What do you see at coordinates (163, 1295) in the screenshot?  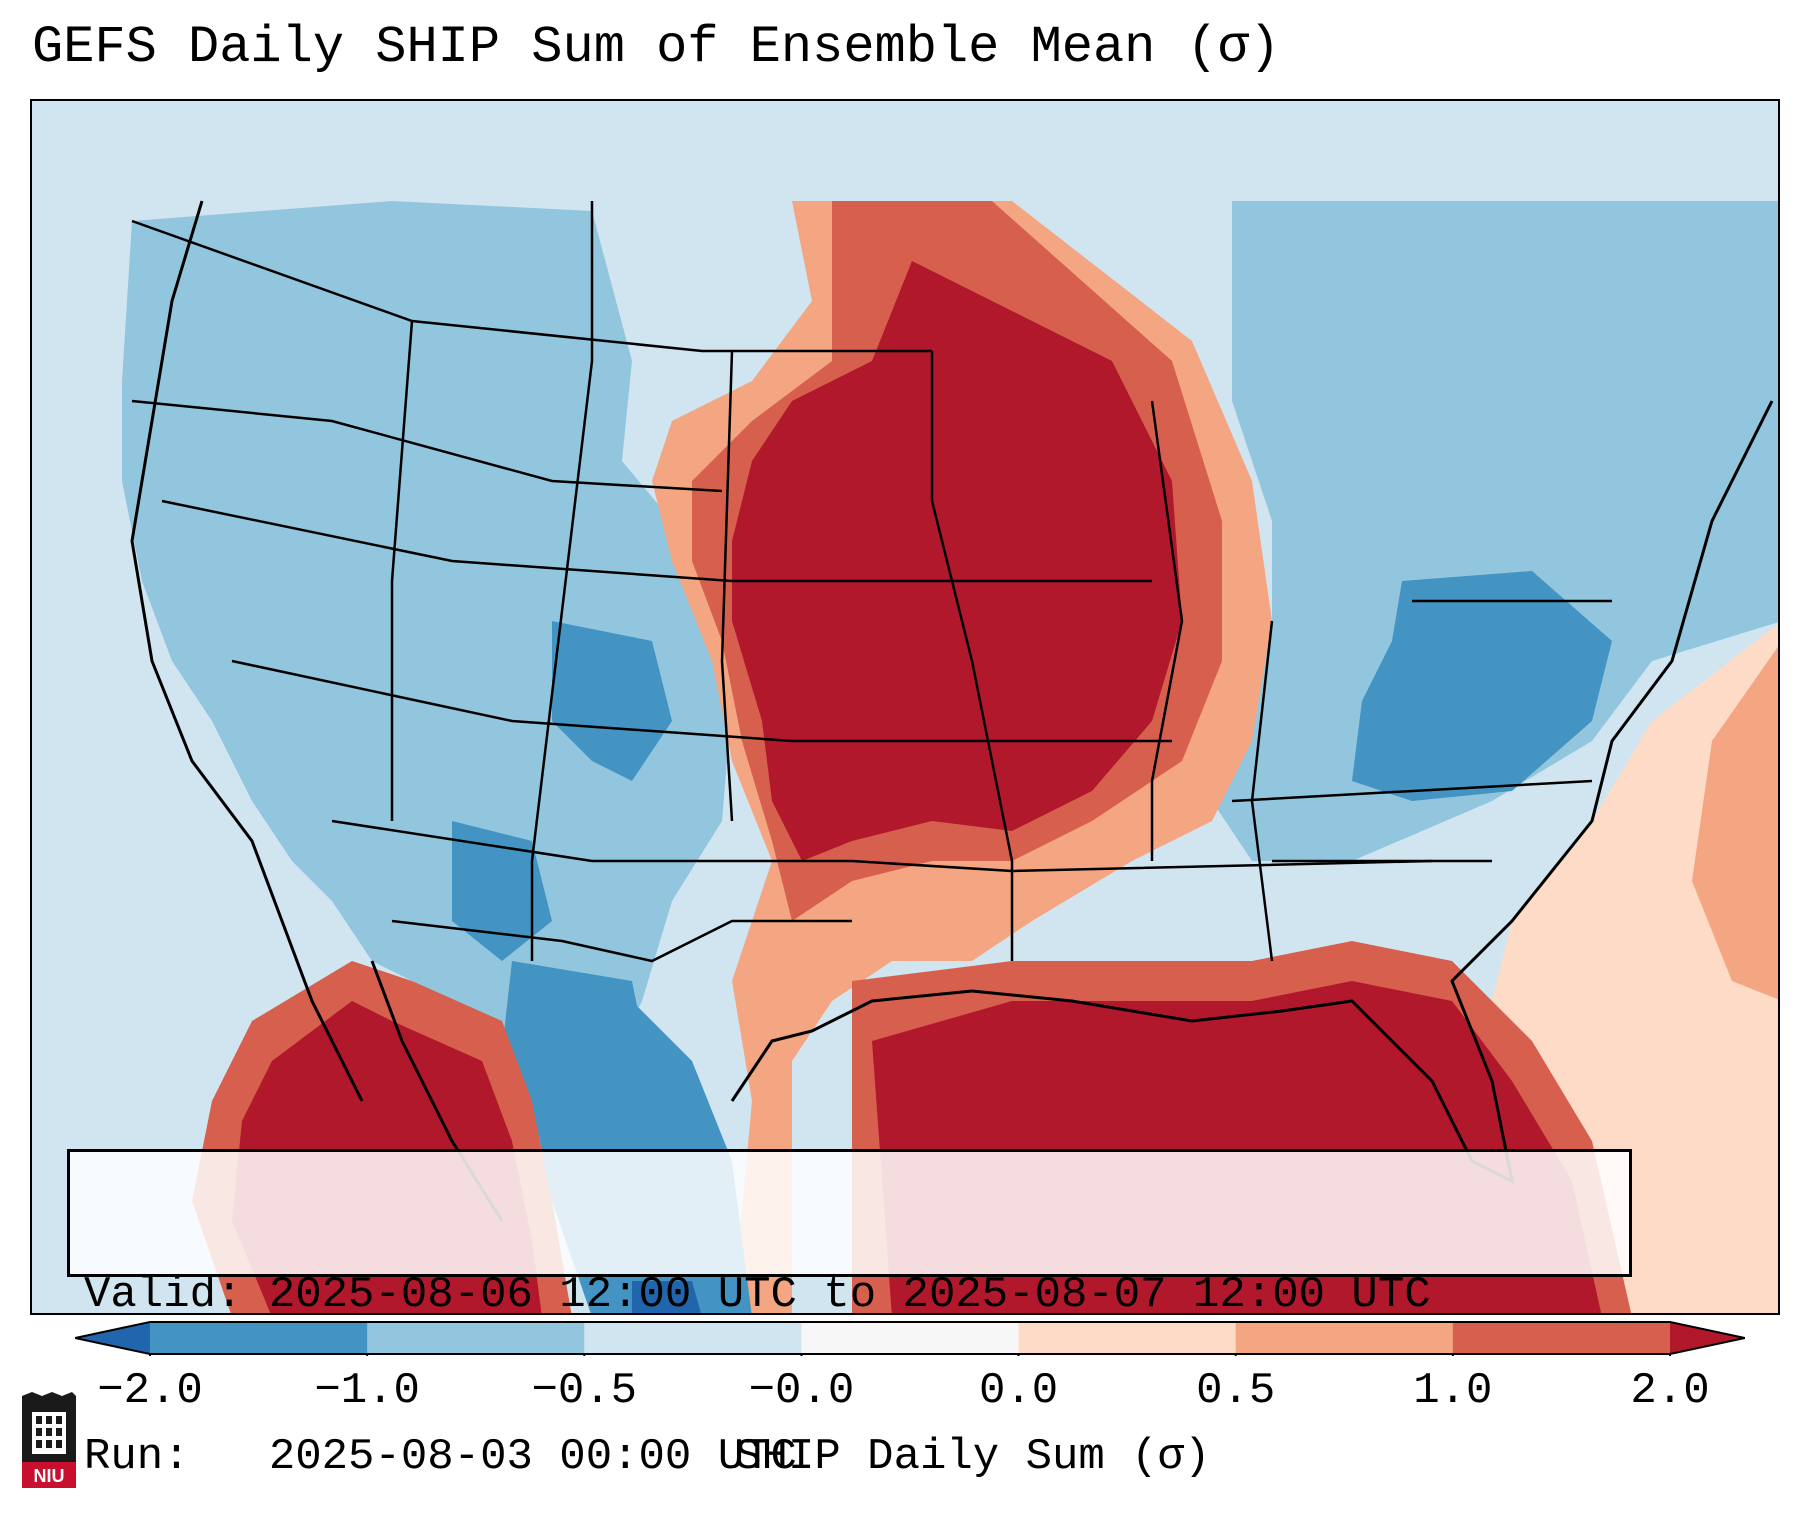 I see `valid-label: Valid:` at bounding box center [163, 1295].